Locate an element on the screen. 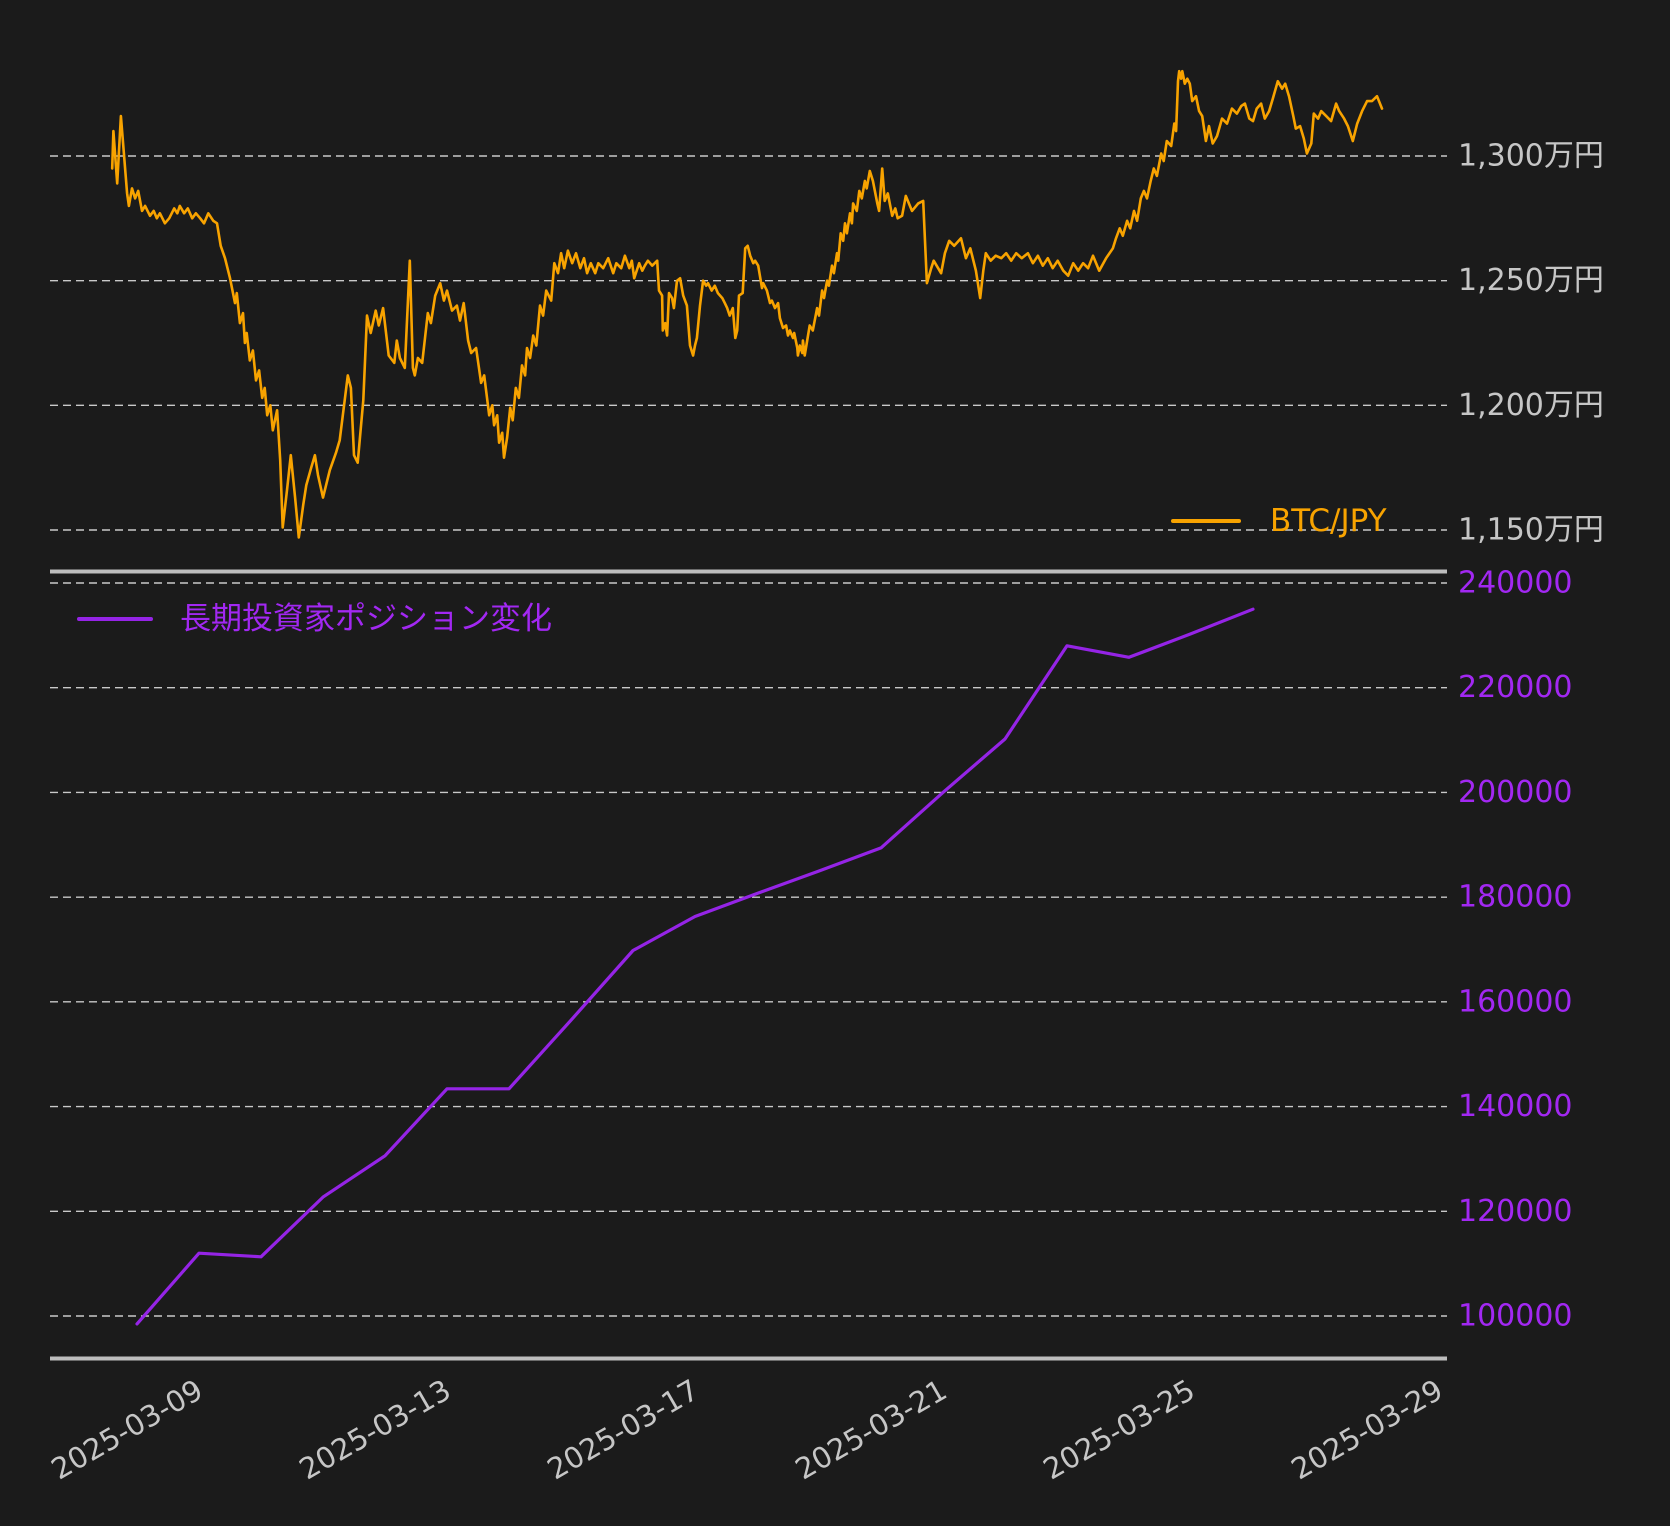  price-axis-tick-label: 1,200万円 is located at coordinates (1531, 405).